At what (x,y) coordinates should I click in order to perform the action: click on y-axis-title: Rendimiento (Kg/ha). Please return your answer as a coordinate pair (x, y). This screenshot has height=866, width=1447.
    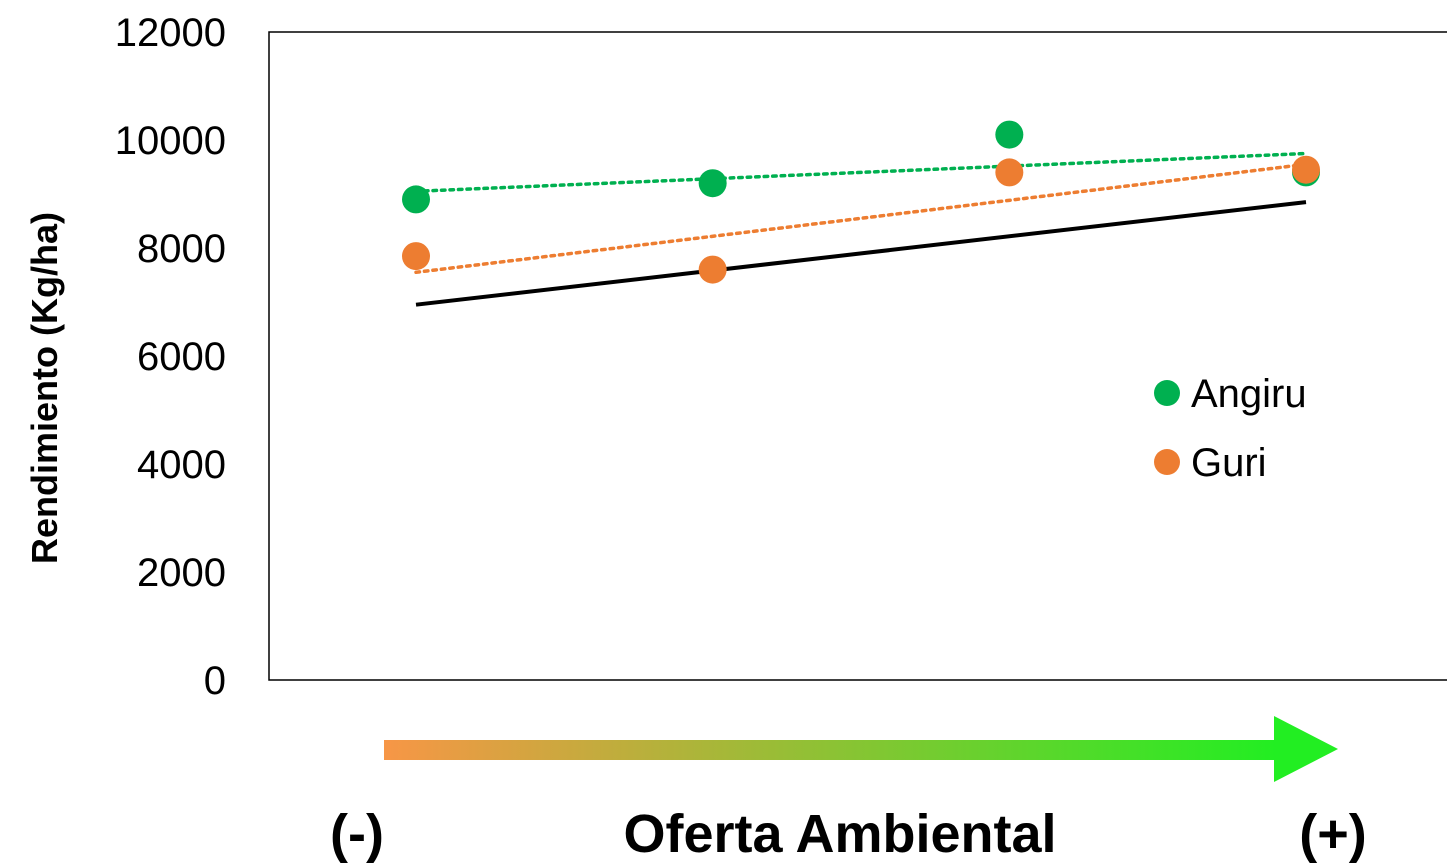
    Looking at the image, I should click on (44, 388).